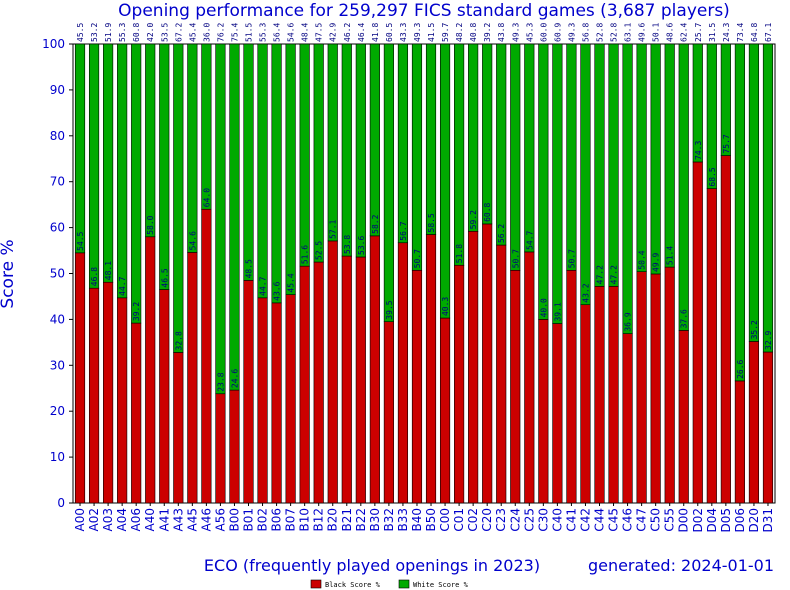 This screenshot has height=590, width=790. Describe the element at coordinates (529, 239) in the screenshot. I see `bar-label-black-C25: 54.7` at that location.